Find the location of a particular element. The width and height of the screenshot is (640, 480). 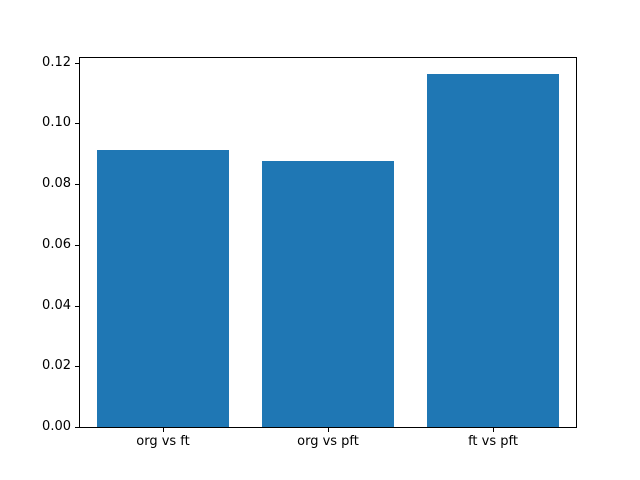

x-tick-label-ft-vs-pft: ft vs pft is located at coordinates (493, 441).